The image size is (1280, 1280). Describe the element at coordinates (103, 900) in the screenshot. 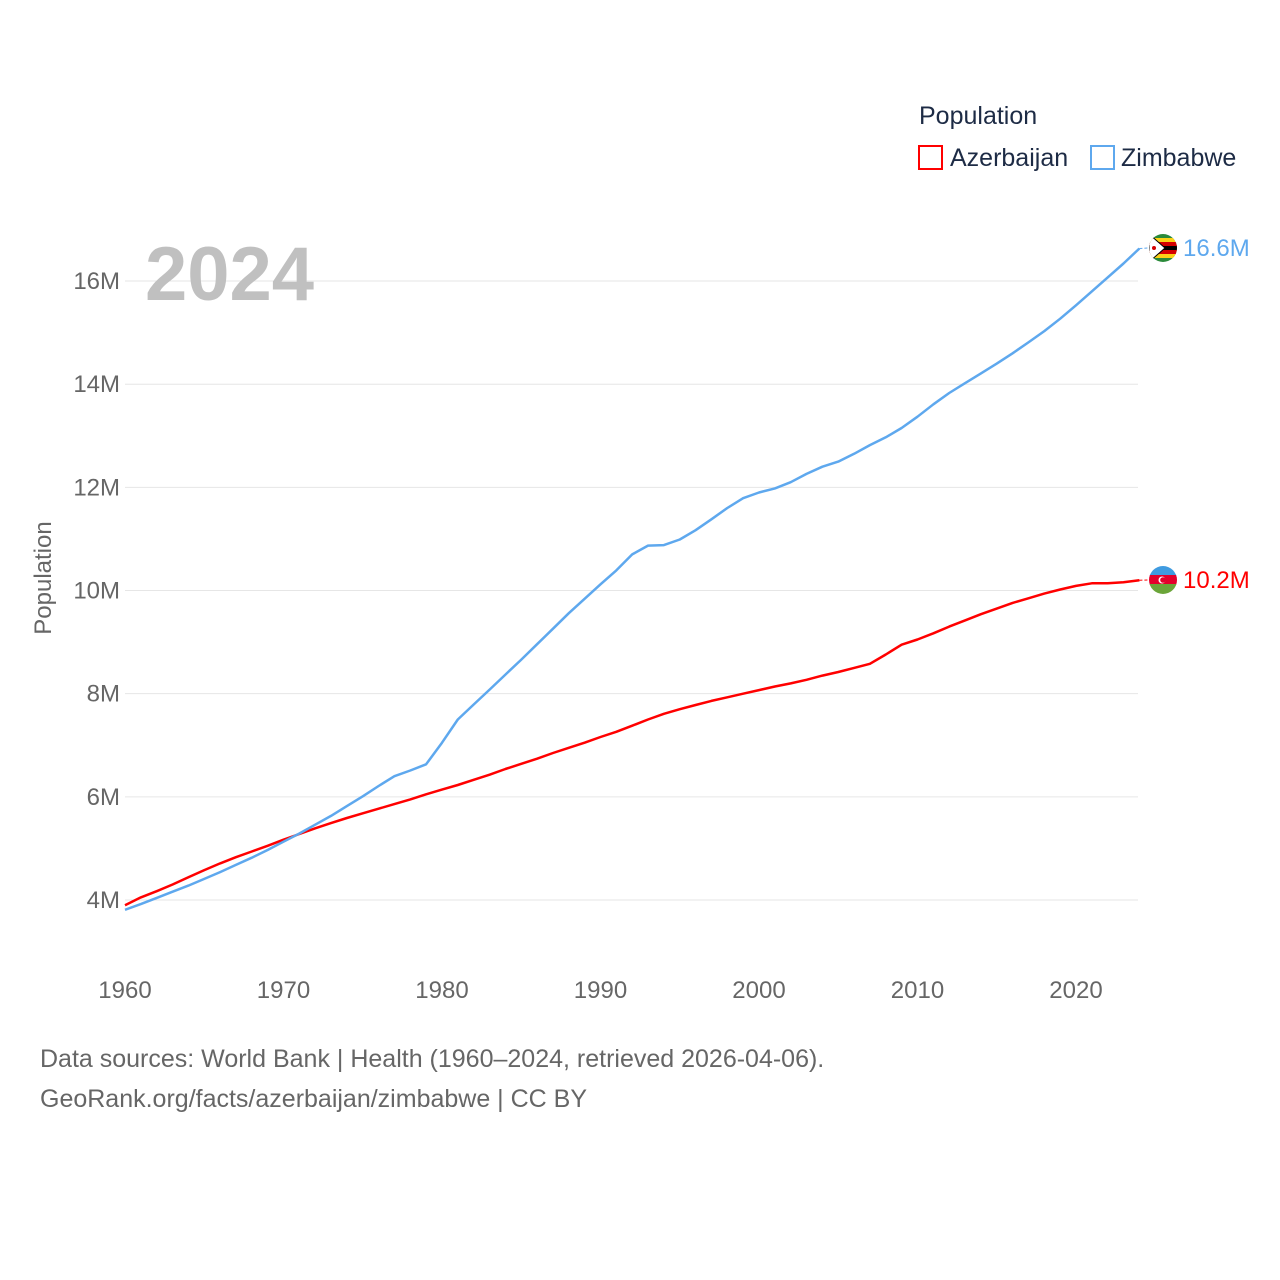

I see `y-tick-label: 4M` at that location.